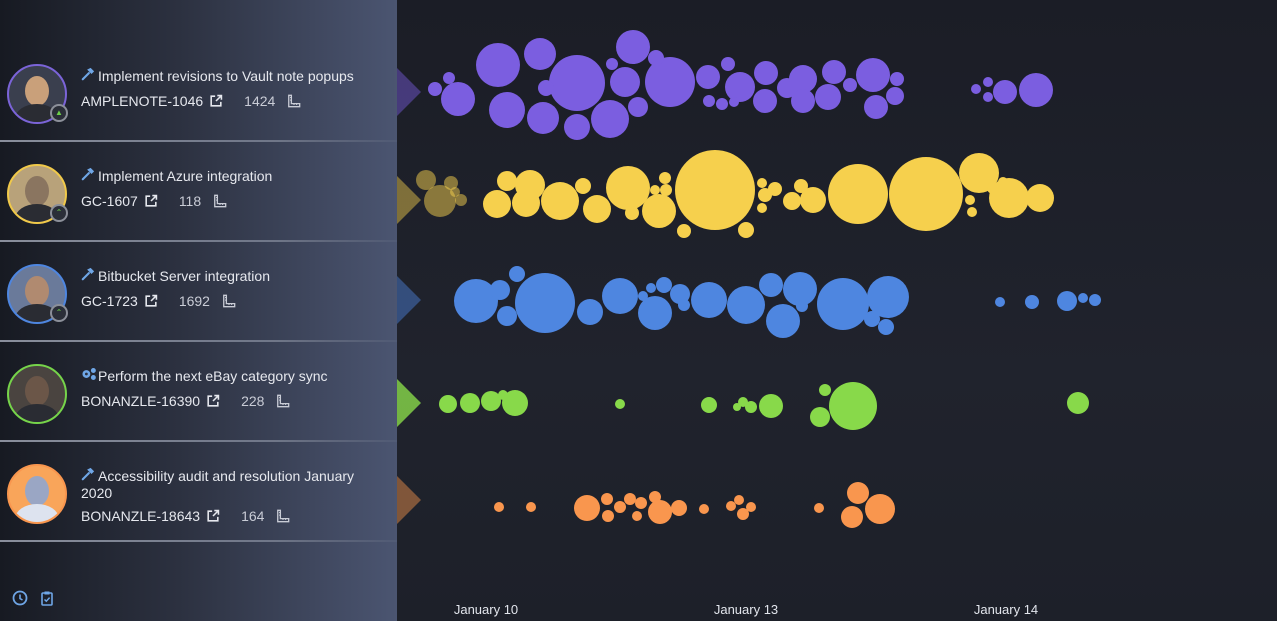  Describe the element at coordinates (142, 101) in the screenshot. I see `task-key-link: AMPLENOTE-1046` at that location.